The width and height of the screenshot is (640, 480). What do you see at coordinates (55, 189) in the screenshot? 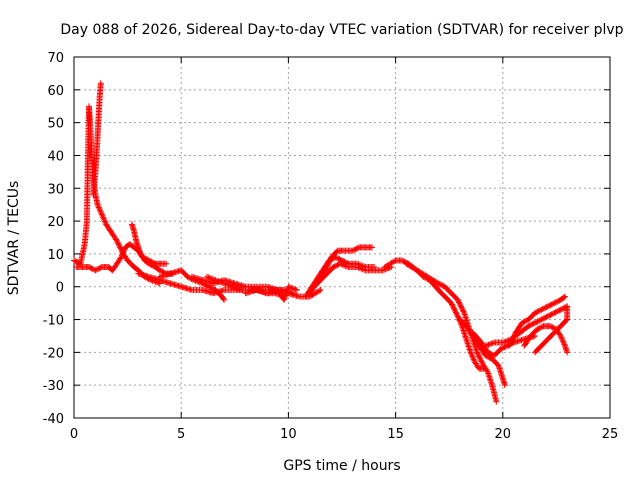
I see `y-tick-label: 30` at bounding box center [55, 189].